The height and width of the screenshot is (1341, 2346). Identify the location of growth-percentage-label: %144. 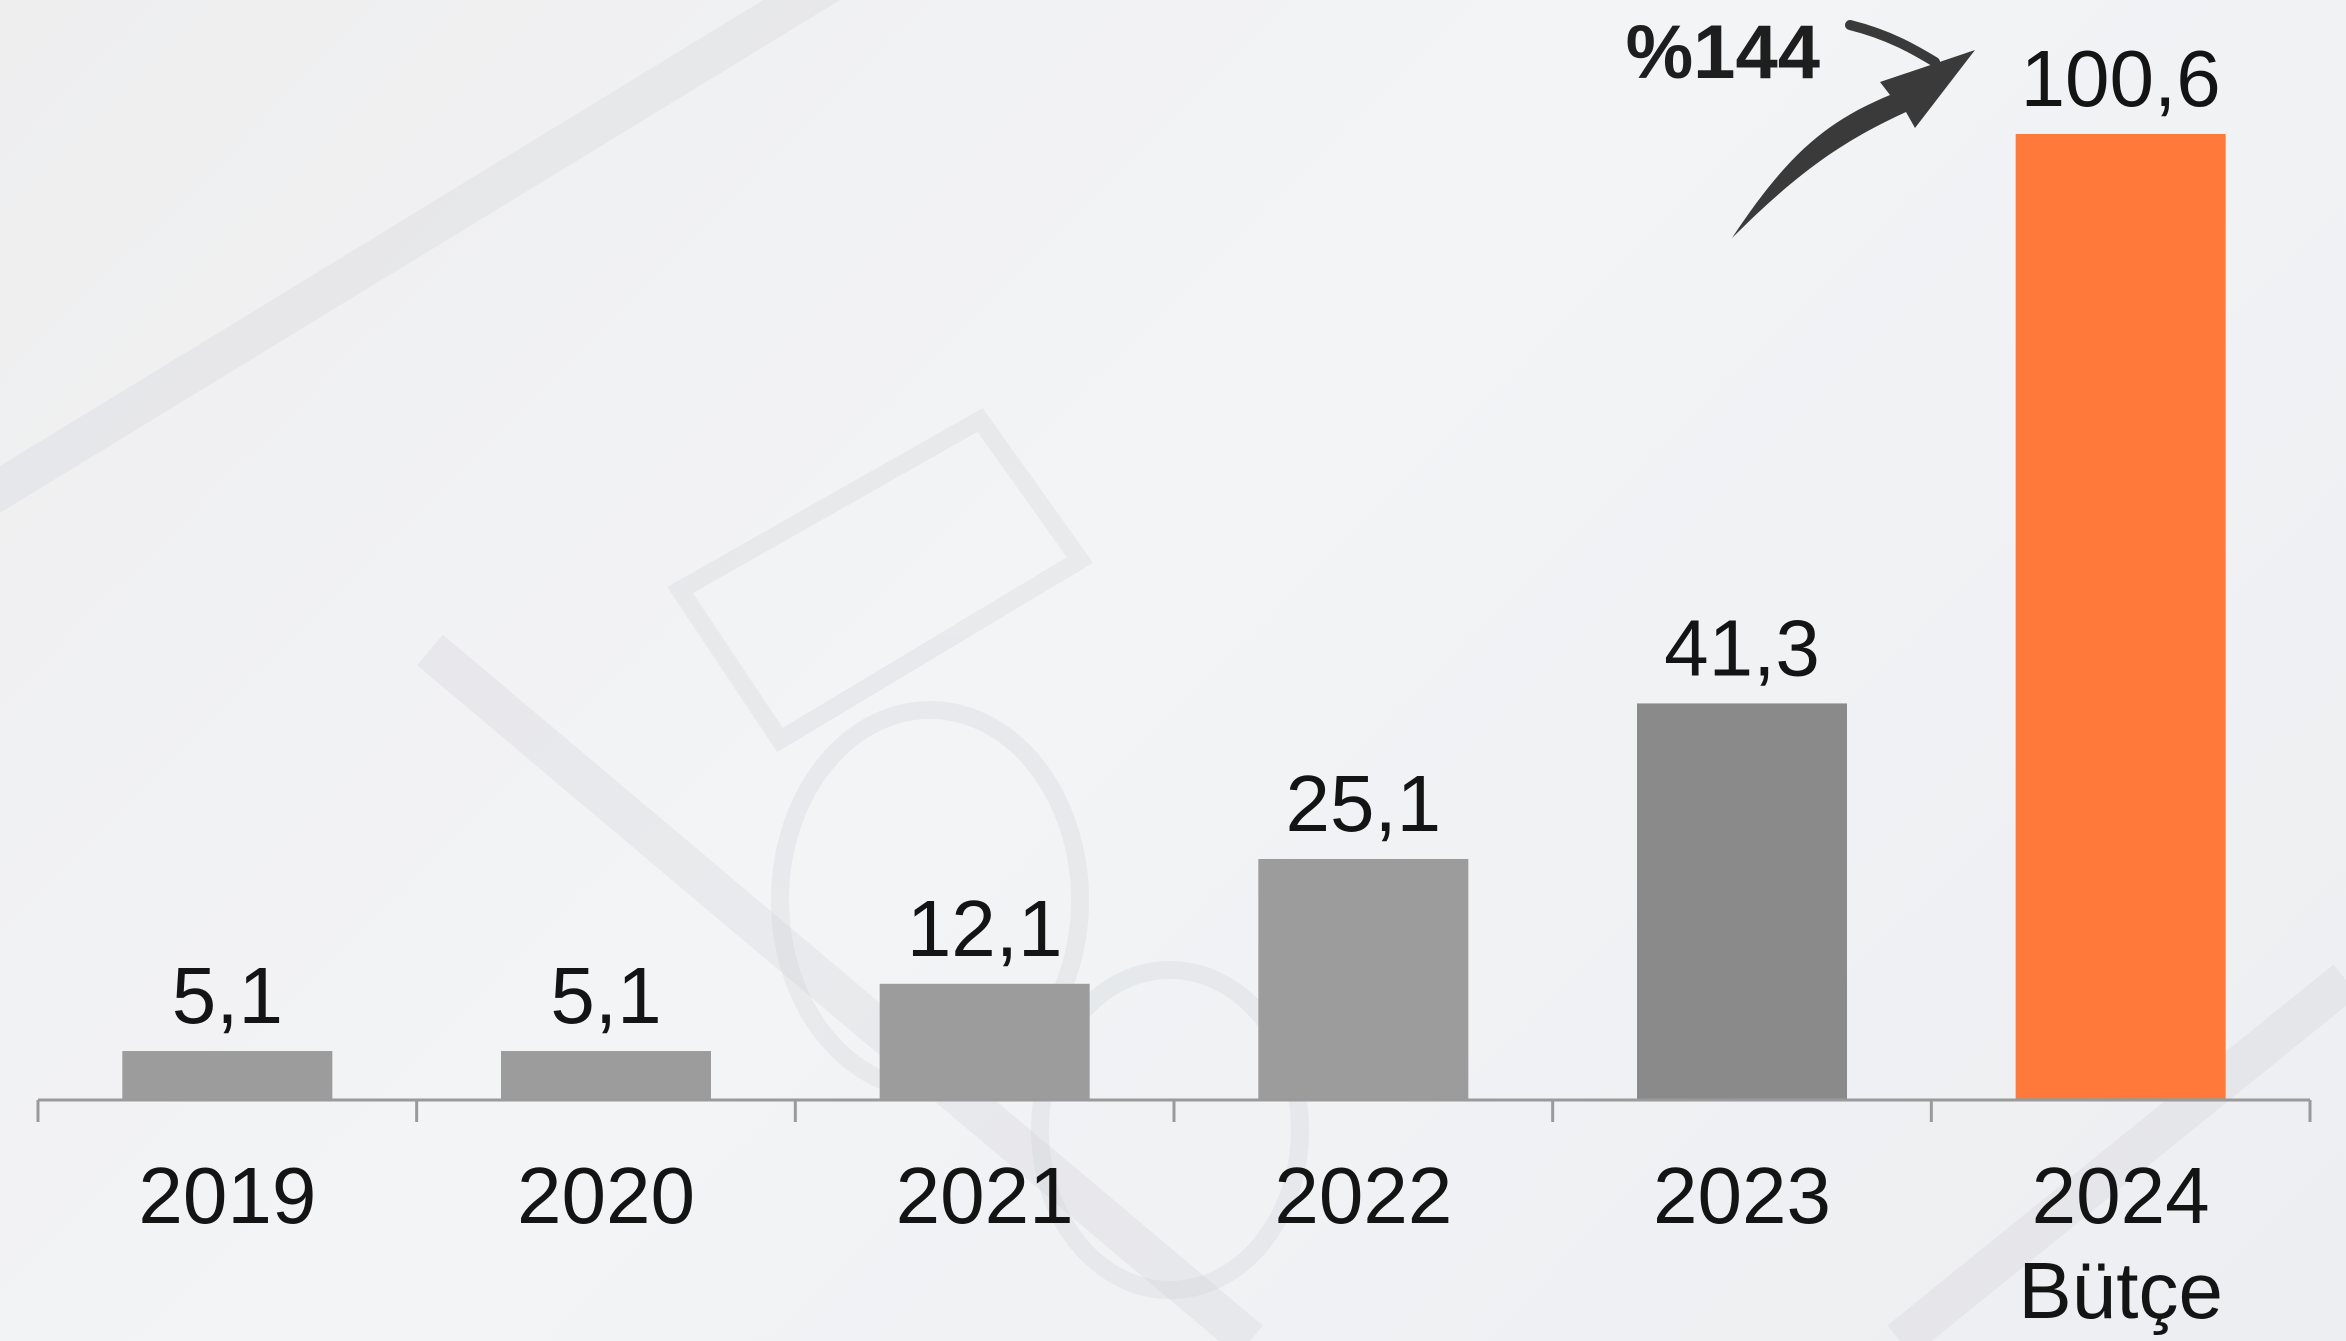
(1723, 52).